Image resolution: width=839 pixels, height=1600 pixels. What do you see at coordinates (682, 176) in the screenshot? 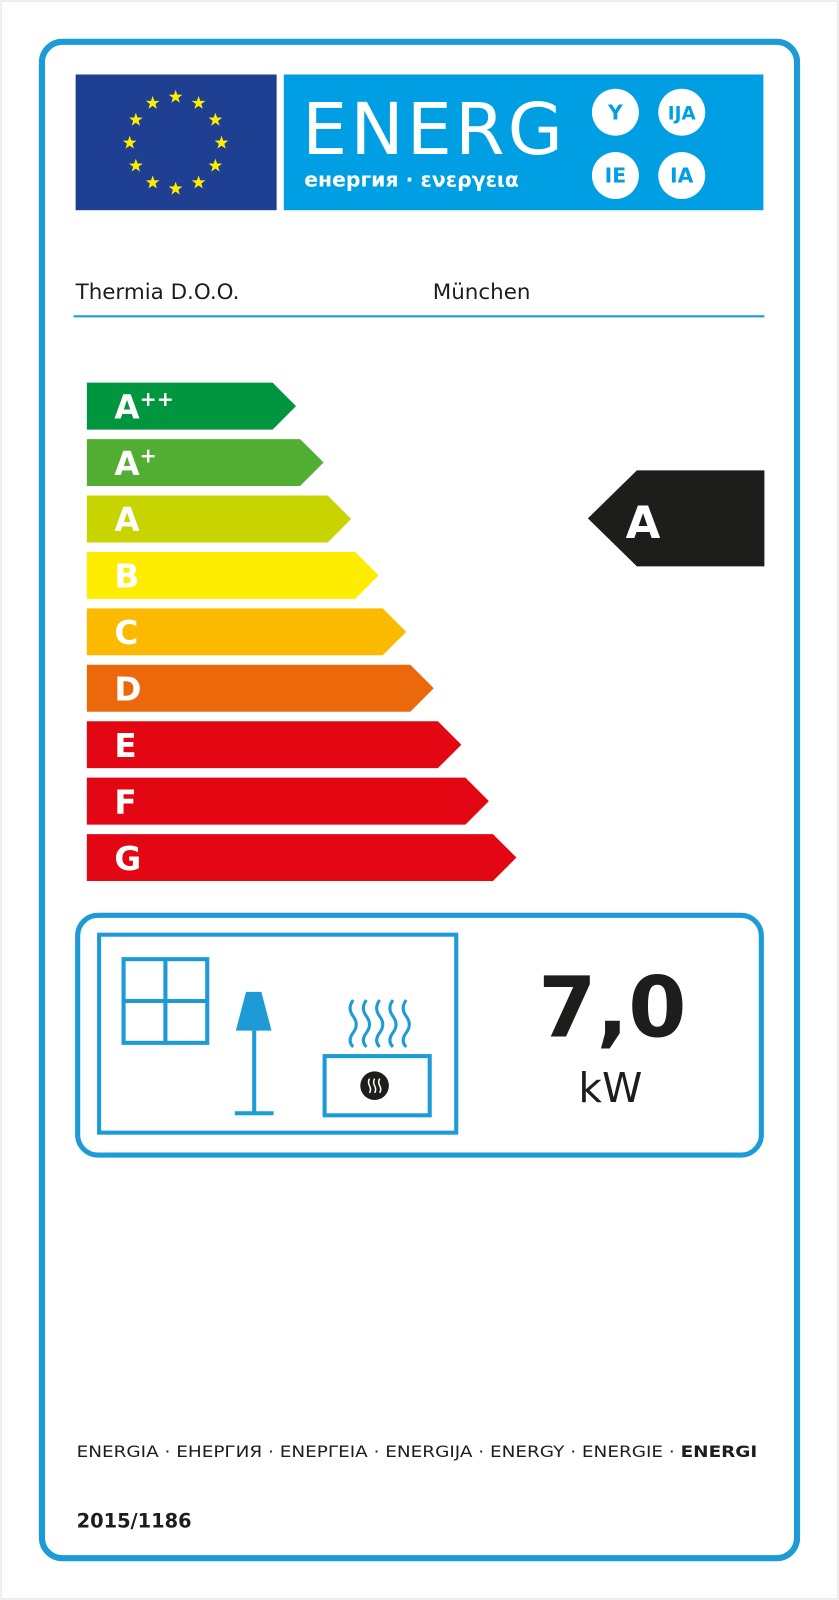
I see `suffix-ia: IA` at bounding box center [682, 176].